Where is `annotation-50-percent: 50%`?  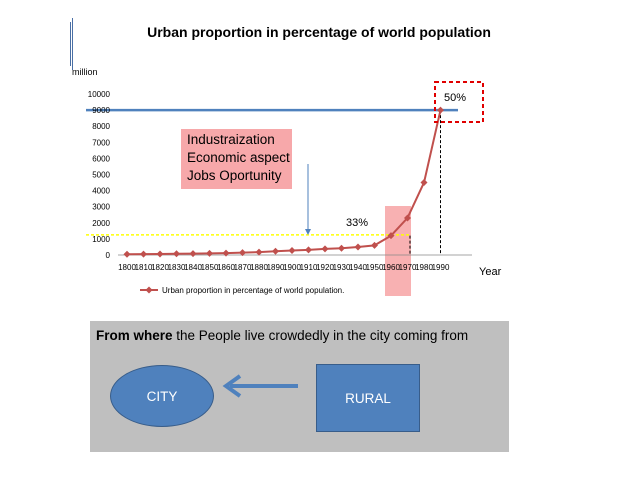 annotation-50-percent: 50% is located at coordinates (455, 98).